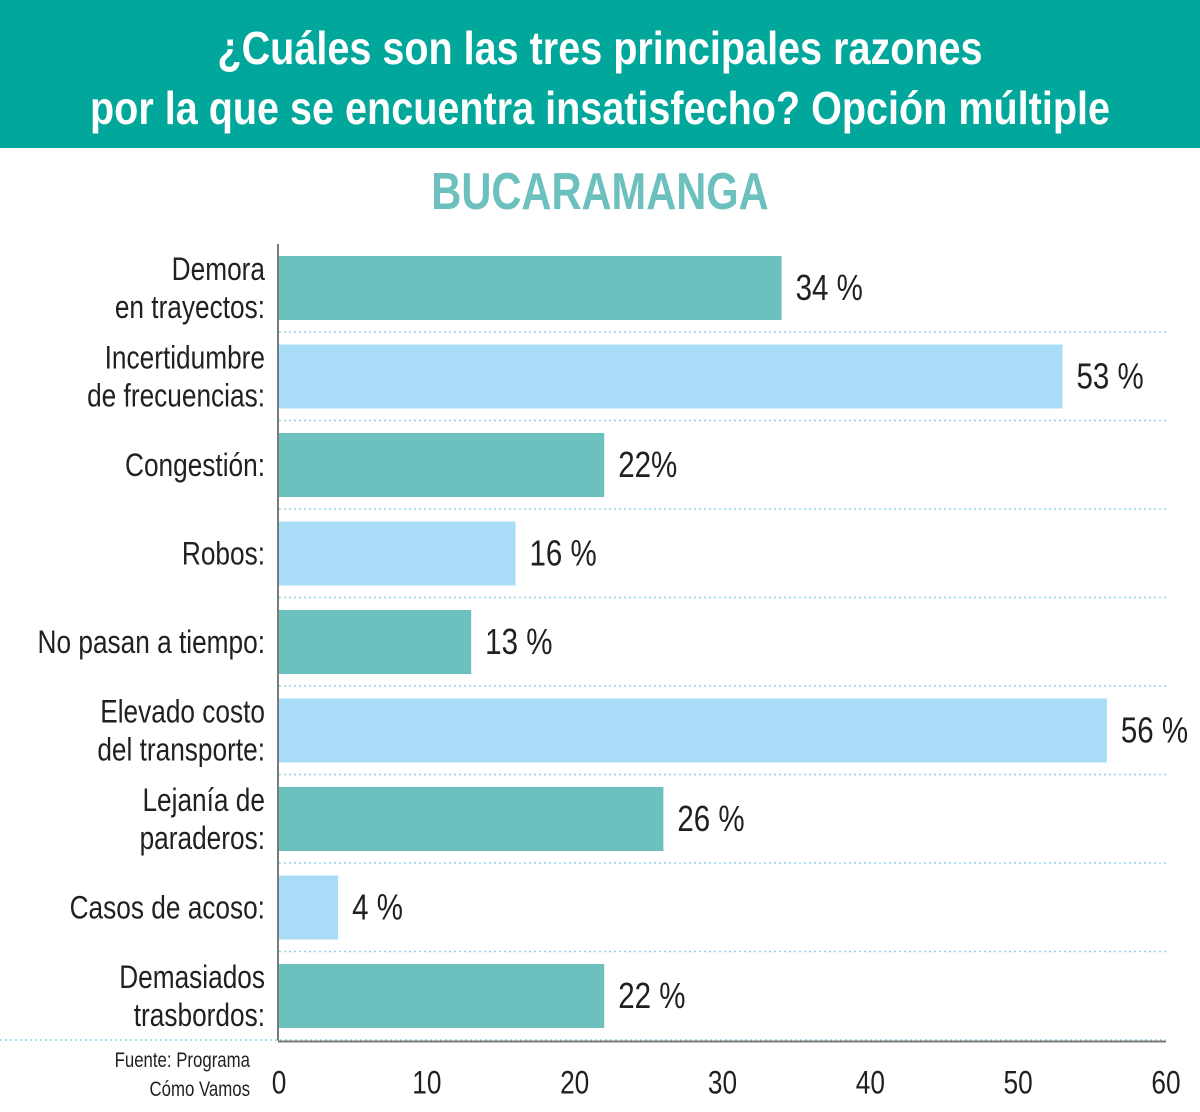  Describe the element at coordinates (1165, 1083) in the screenshot. I see `x-tick-label-60: 60` at that location.